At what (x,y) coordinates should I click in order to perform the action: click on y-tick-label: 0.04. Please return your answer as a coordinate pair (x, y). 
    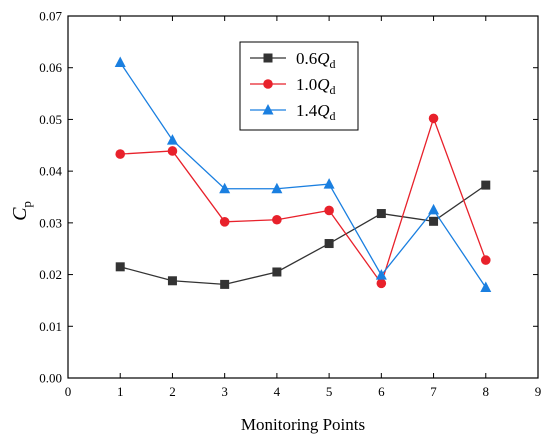
    Looking at the image, I should click on (50, 171).